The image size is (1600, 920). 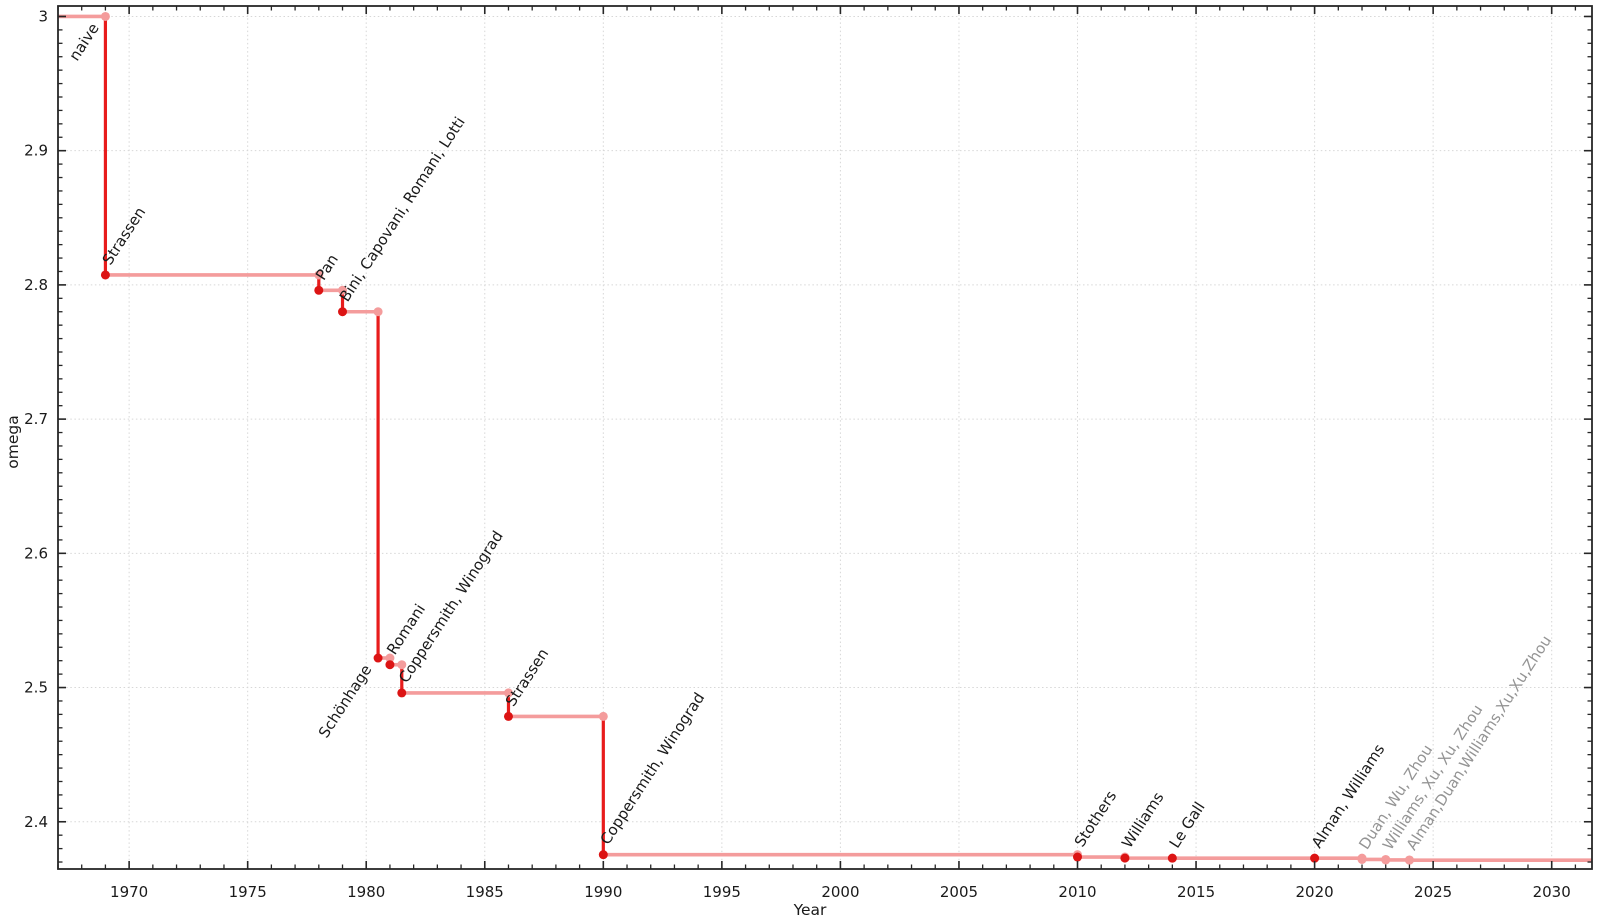 I want to click on x-tick-label: 1975, so click(x=248, y=892).